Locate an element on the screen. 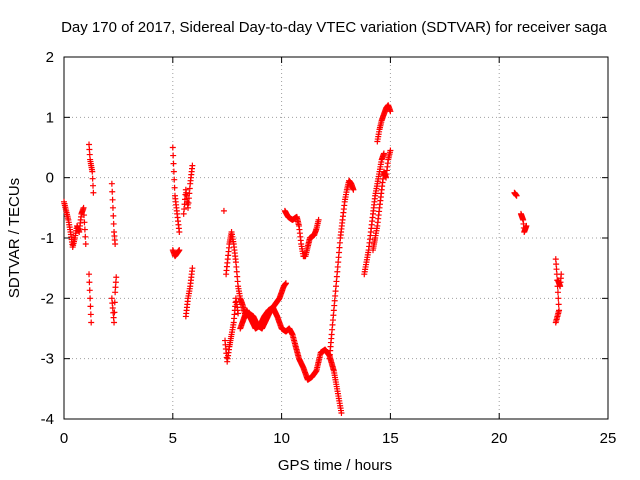  y-tick-labels: -4 -3 -2 -1 0 1 2 is located at coordinates (47, 238).